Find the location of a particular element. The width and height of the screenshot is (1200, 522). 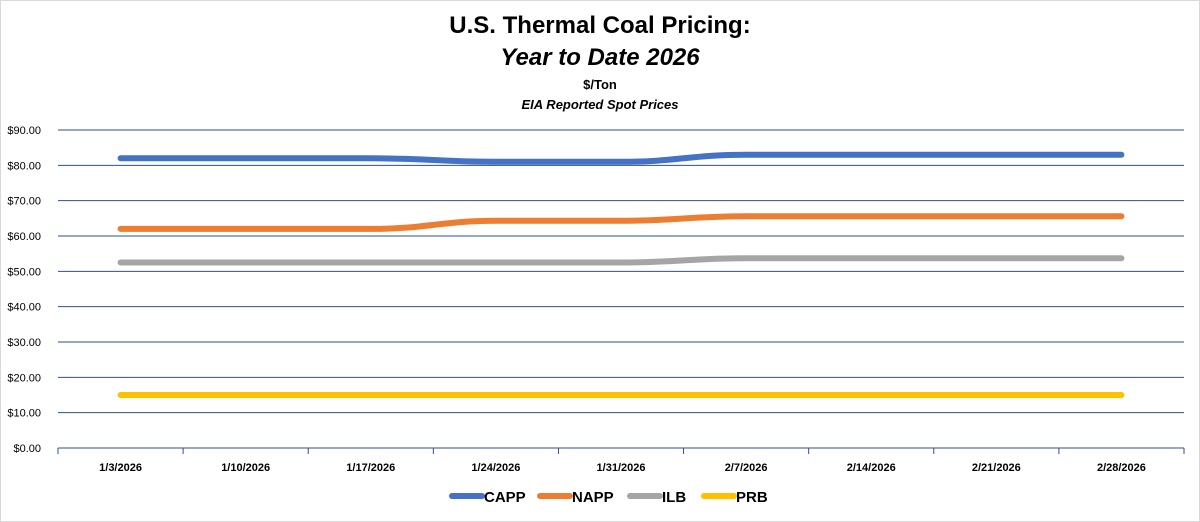

legend-label-napp: NAPP is located at coordinates (593, 497).